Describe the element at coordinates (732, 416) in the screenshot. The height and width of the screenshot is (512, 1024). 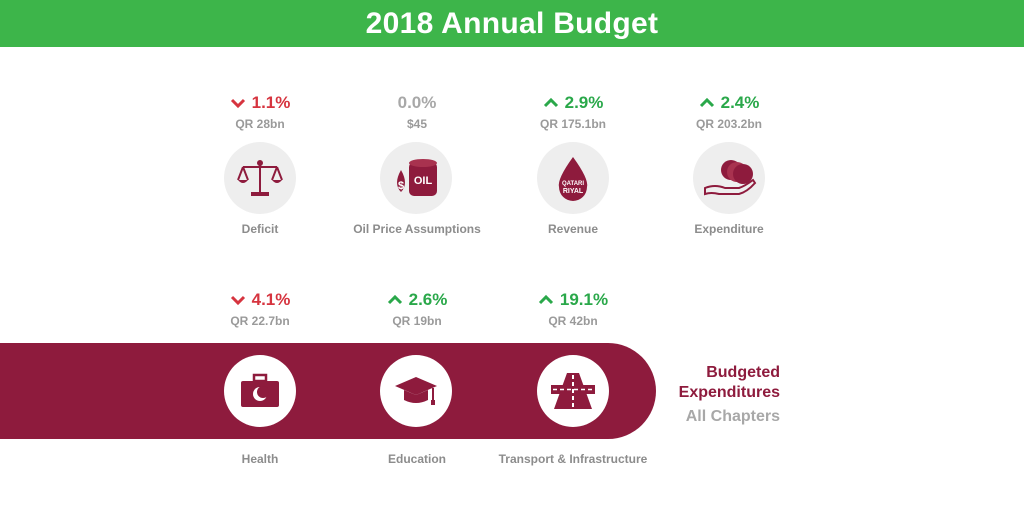
I see `band-line3: All Chapters` at that location.